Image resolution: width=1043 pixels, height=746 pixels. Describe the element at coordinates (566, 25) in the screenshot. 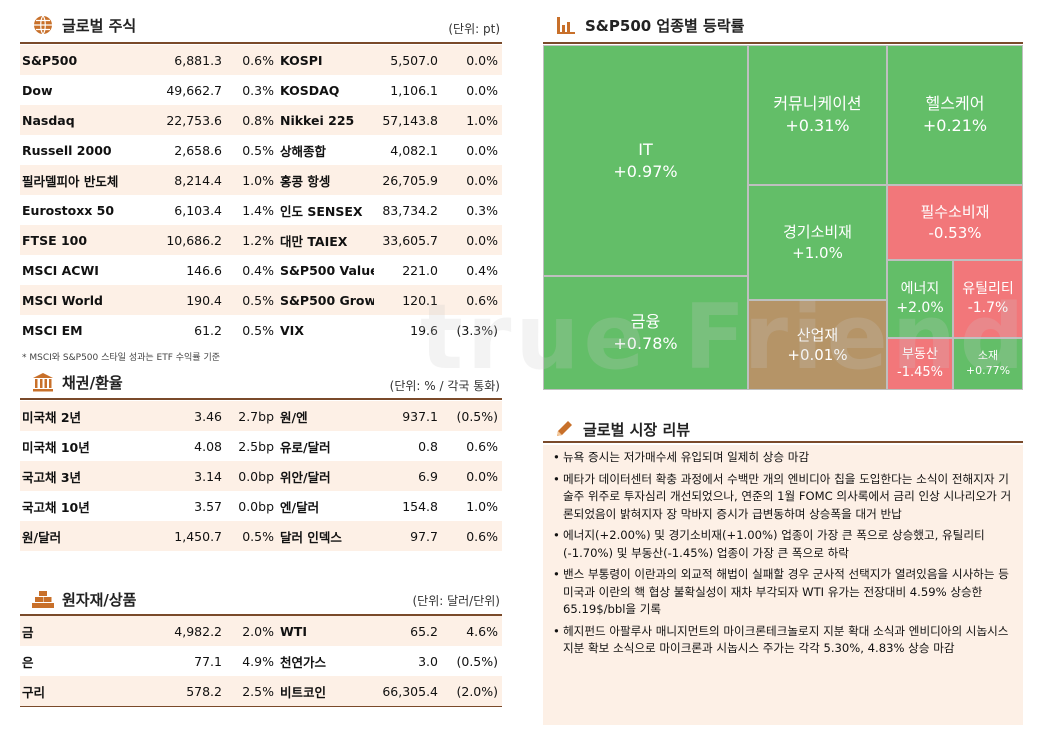

I see `bar-chart-icon` at that location.